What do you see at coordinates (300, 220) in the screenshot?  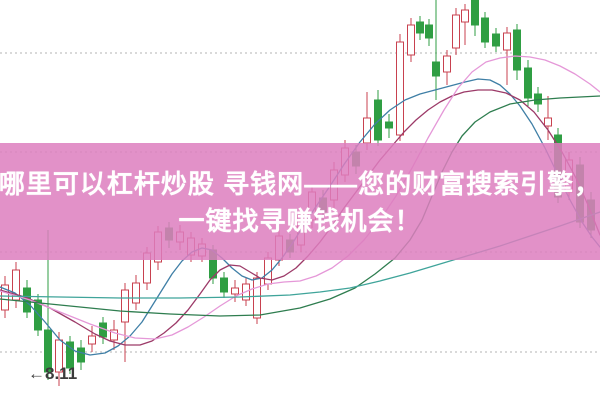 I see `ad-banner-text-line2: 一键找寻赚钱机会！` at bounding box center [300, 220].